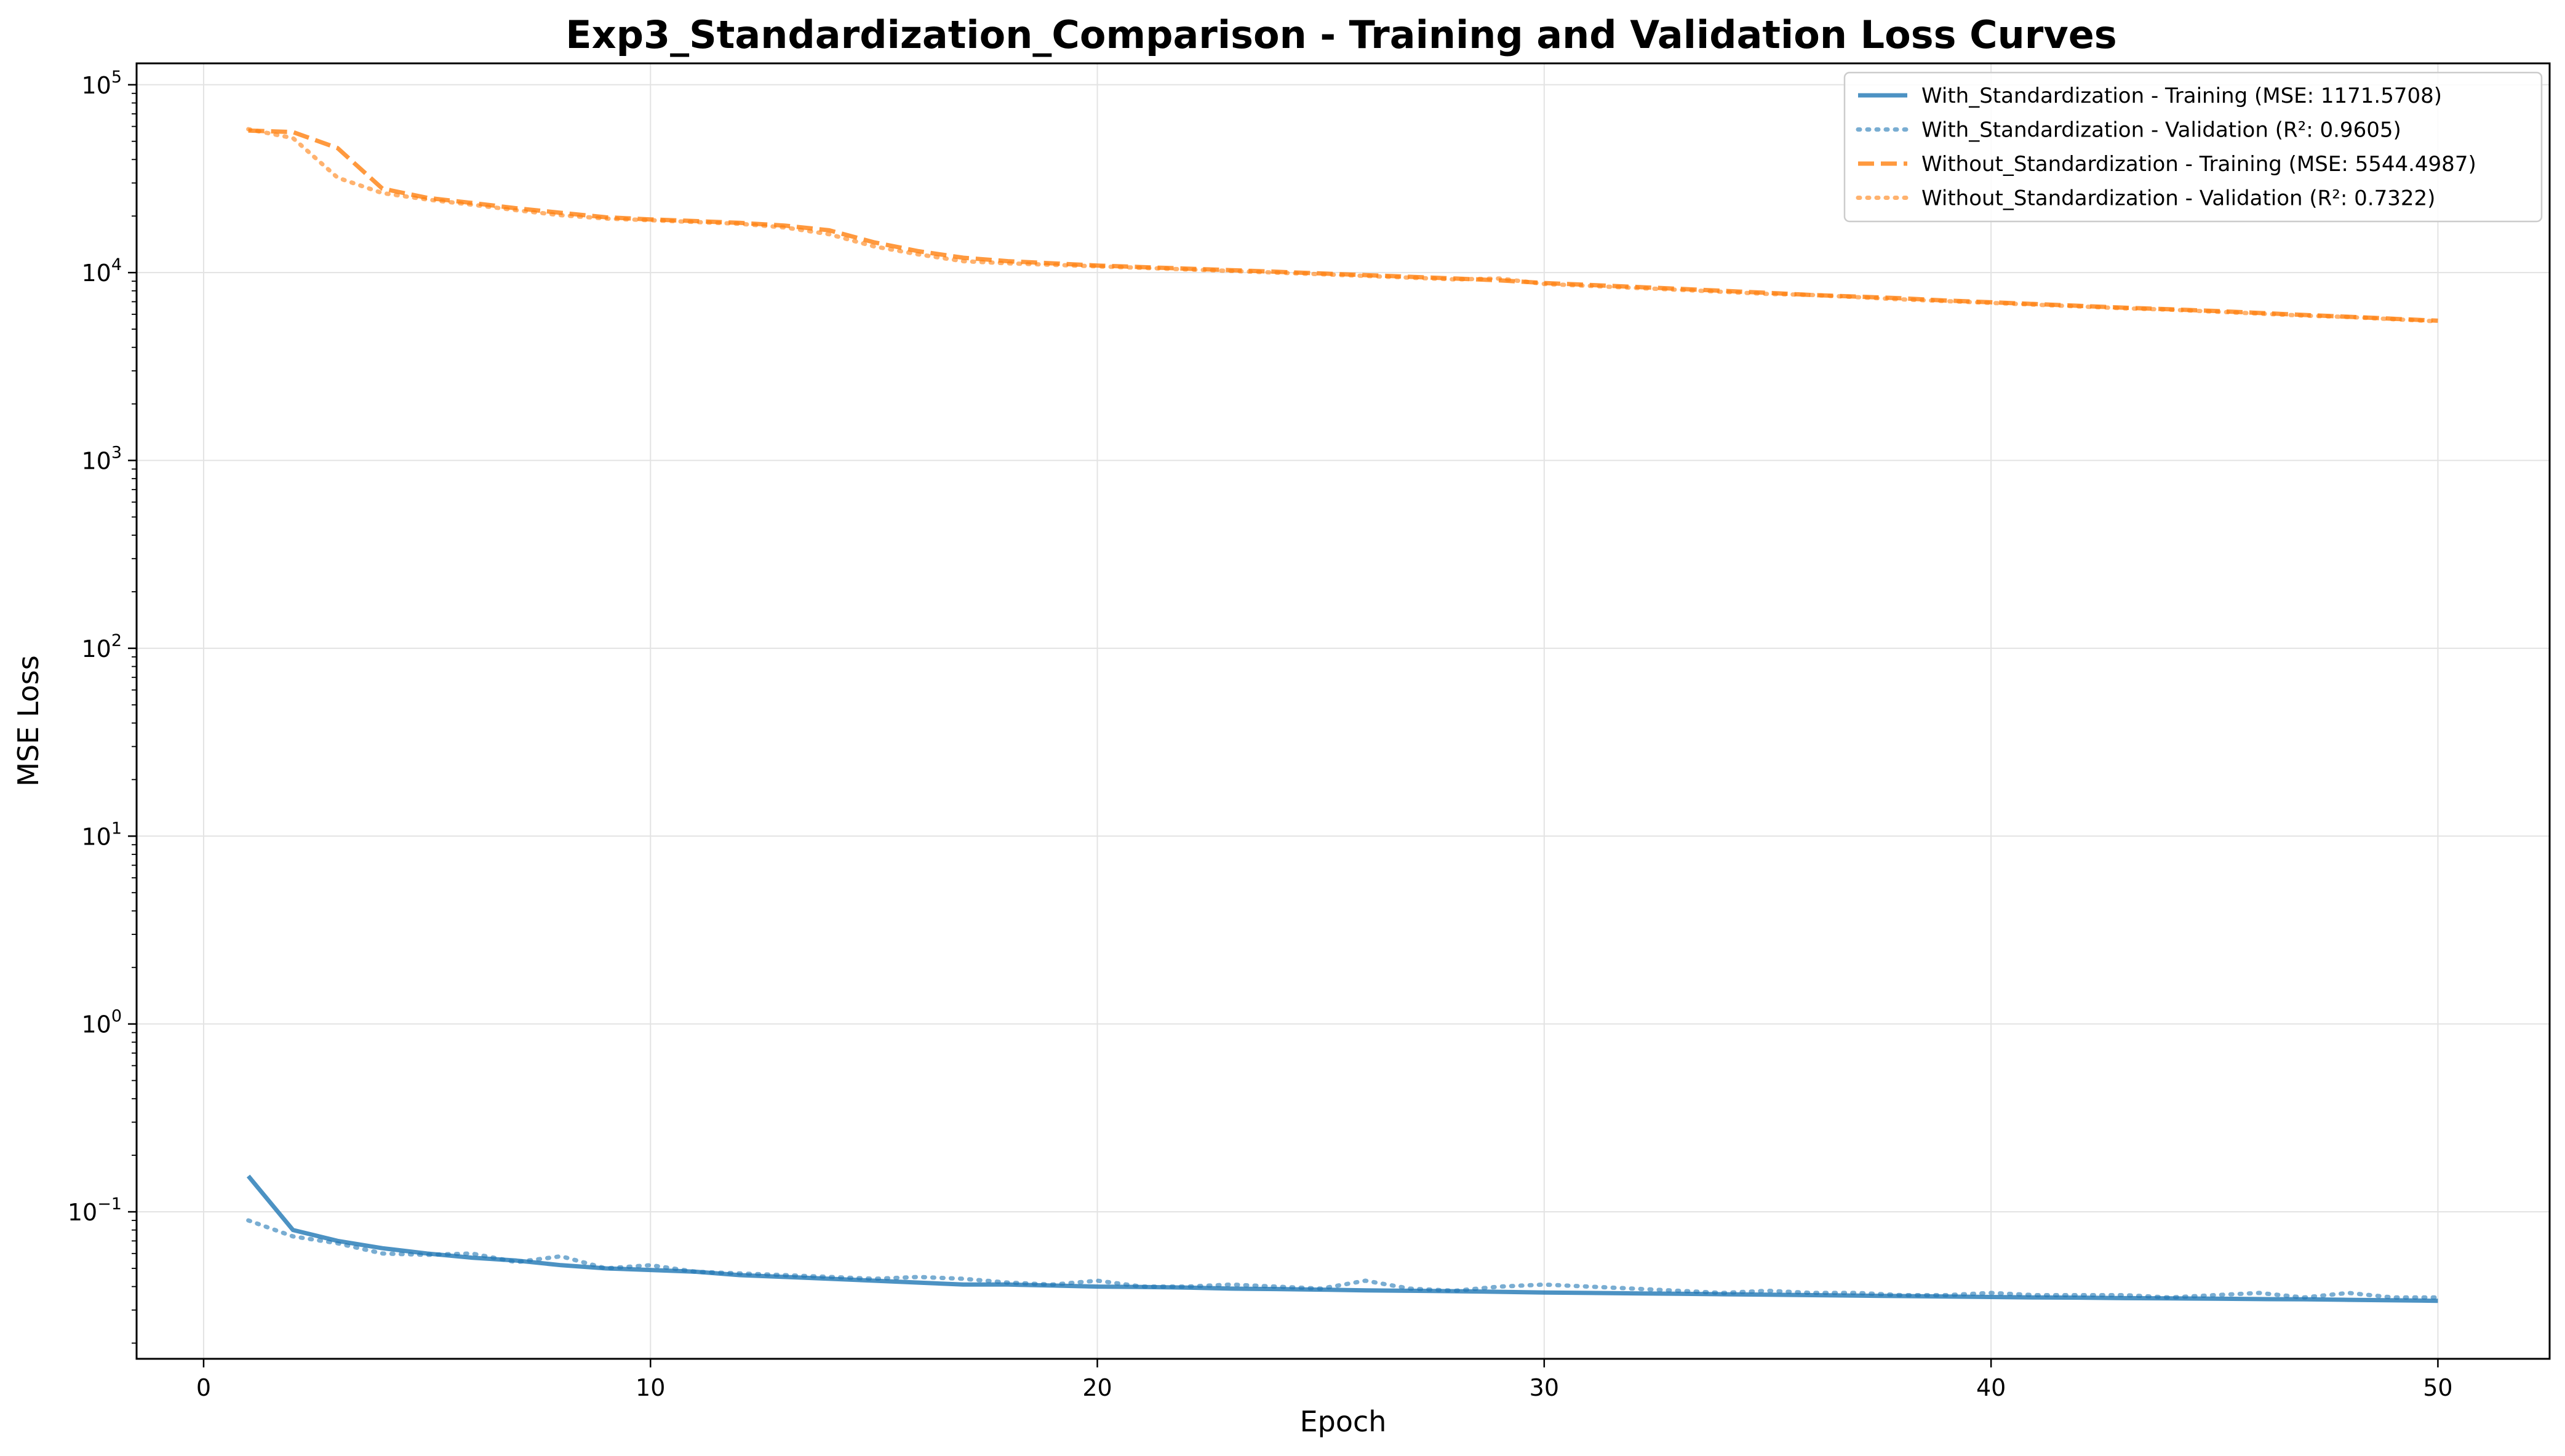 The width and height of the screenshot is (2565, 1456). I want to click on x-tick-label: 30, so click(1544, 1387).